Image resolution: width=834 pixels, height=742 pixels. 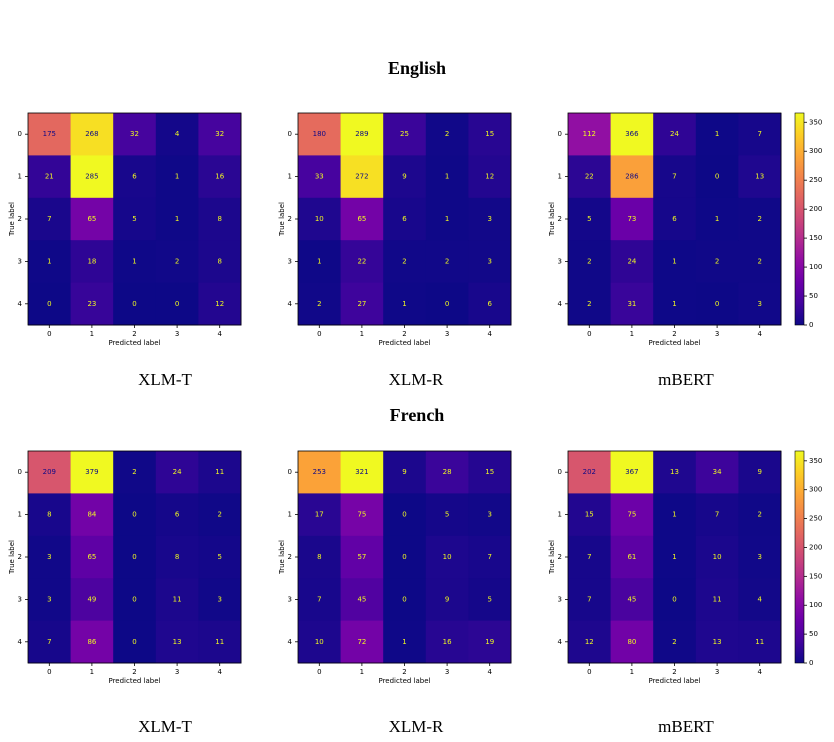 I want to click on cell-label: 45, so click(x=361, y=599).